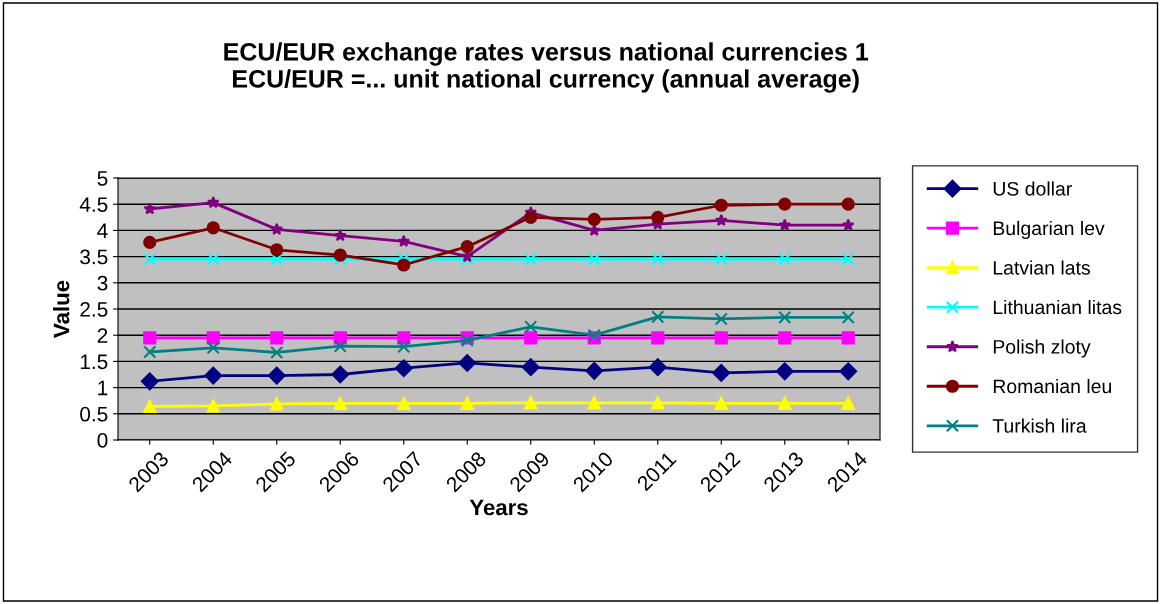 Image resolution: width=1161 pixels, height=604 pixels. What do you see at coordinates (102, 335) in the screenshot?
I see `y-tick-label: 2` at bounding box center [102, 335].